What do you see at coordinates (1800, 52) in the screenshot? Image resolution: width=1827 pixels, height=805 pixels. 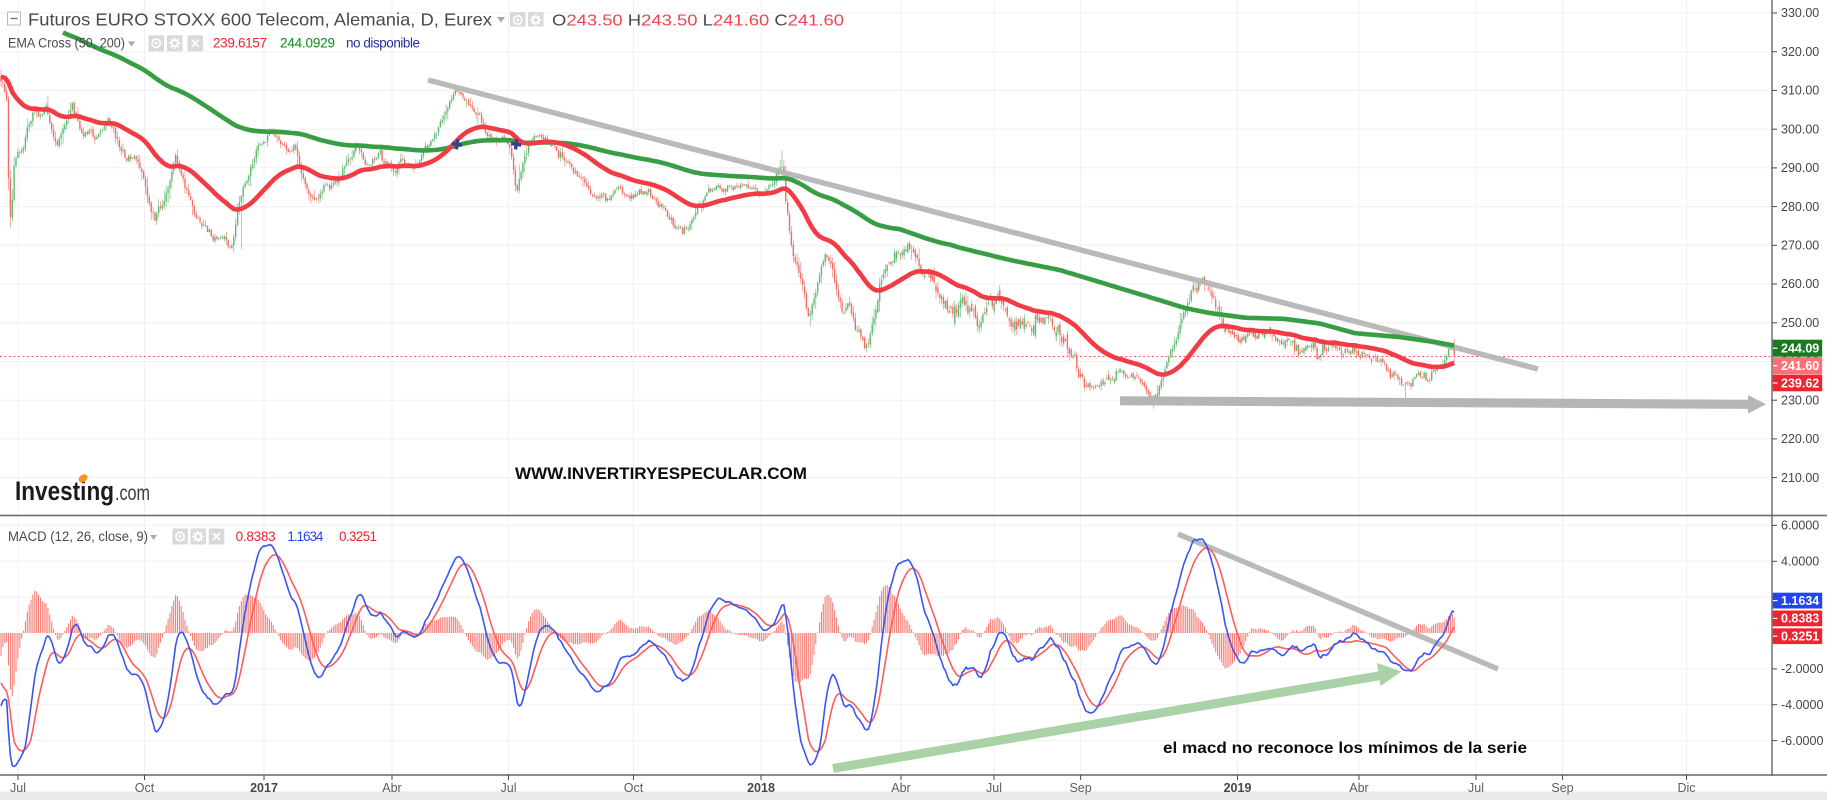 I see `svg-text: 320.00` at bounding box center [1800, 52].